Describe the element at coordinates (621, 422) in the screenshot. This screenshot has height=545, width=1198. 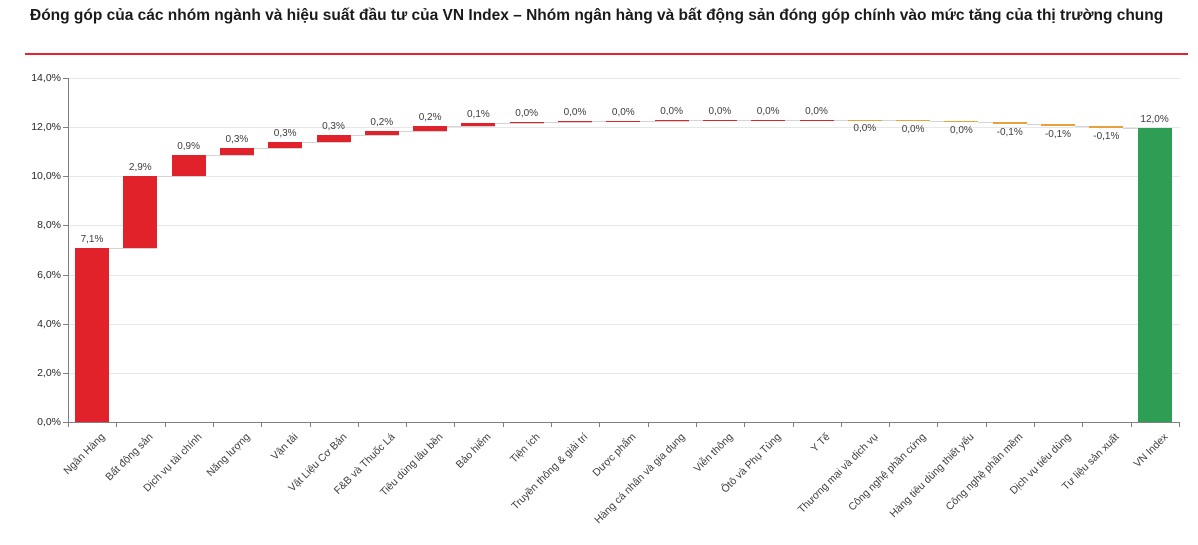
I see `x-axis-line` at that location.